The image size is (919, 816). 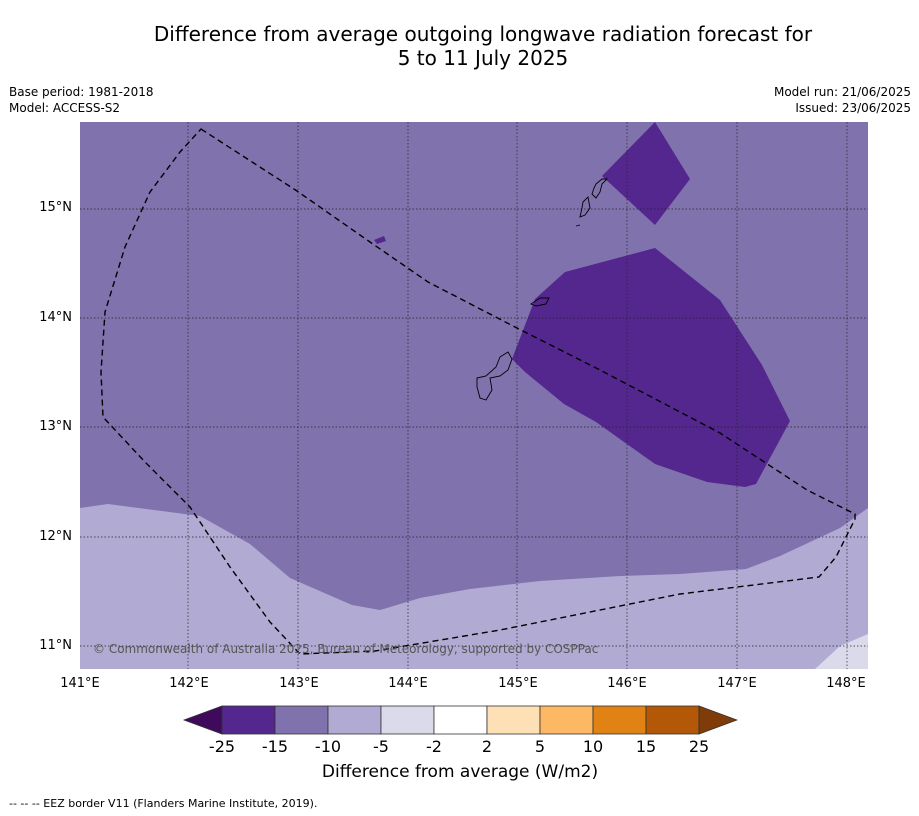 What do you see at coordinates (55, 317) in the screenshot?
I see `lat-label-14n: 14°N` at bounding box center [55, 317].